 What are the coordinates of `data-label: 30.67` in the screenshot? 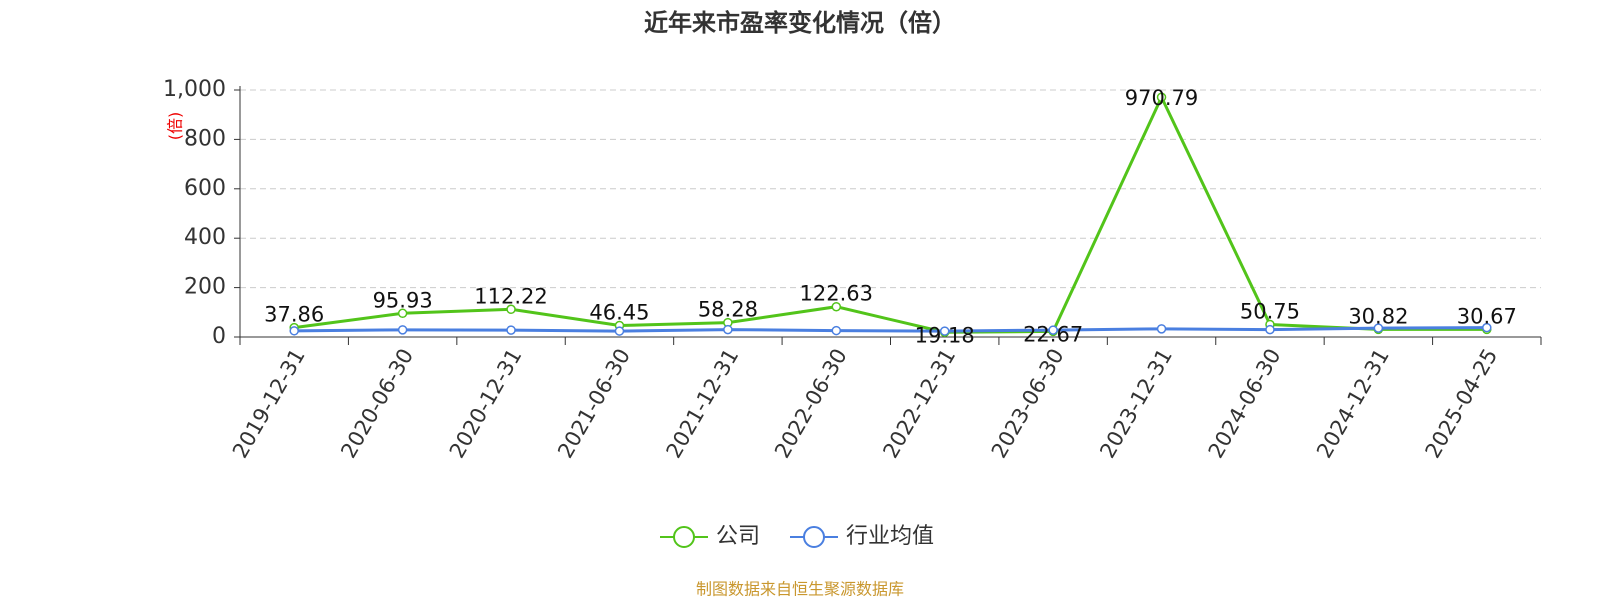 It's located at (1487, 316).